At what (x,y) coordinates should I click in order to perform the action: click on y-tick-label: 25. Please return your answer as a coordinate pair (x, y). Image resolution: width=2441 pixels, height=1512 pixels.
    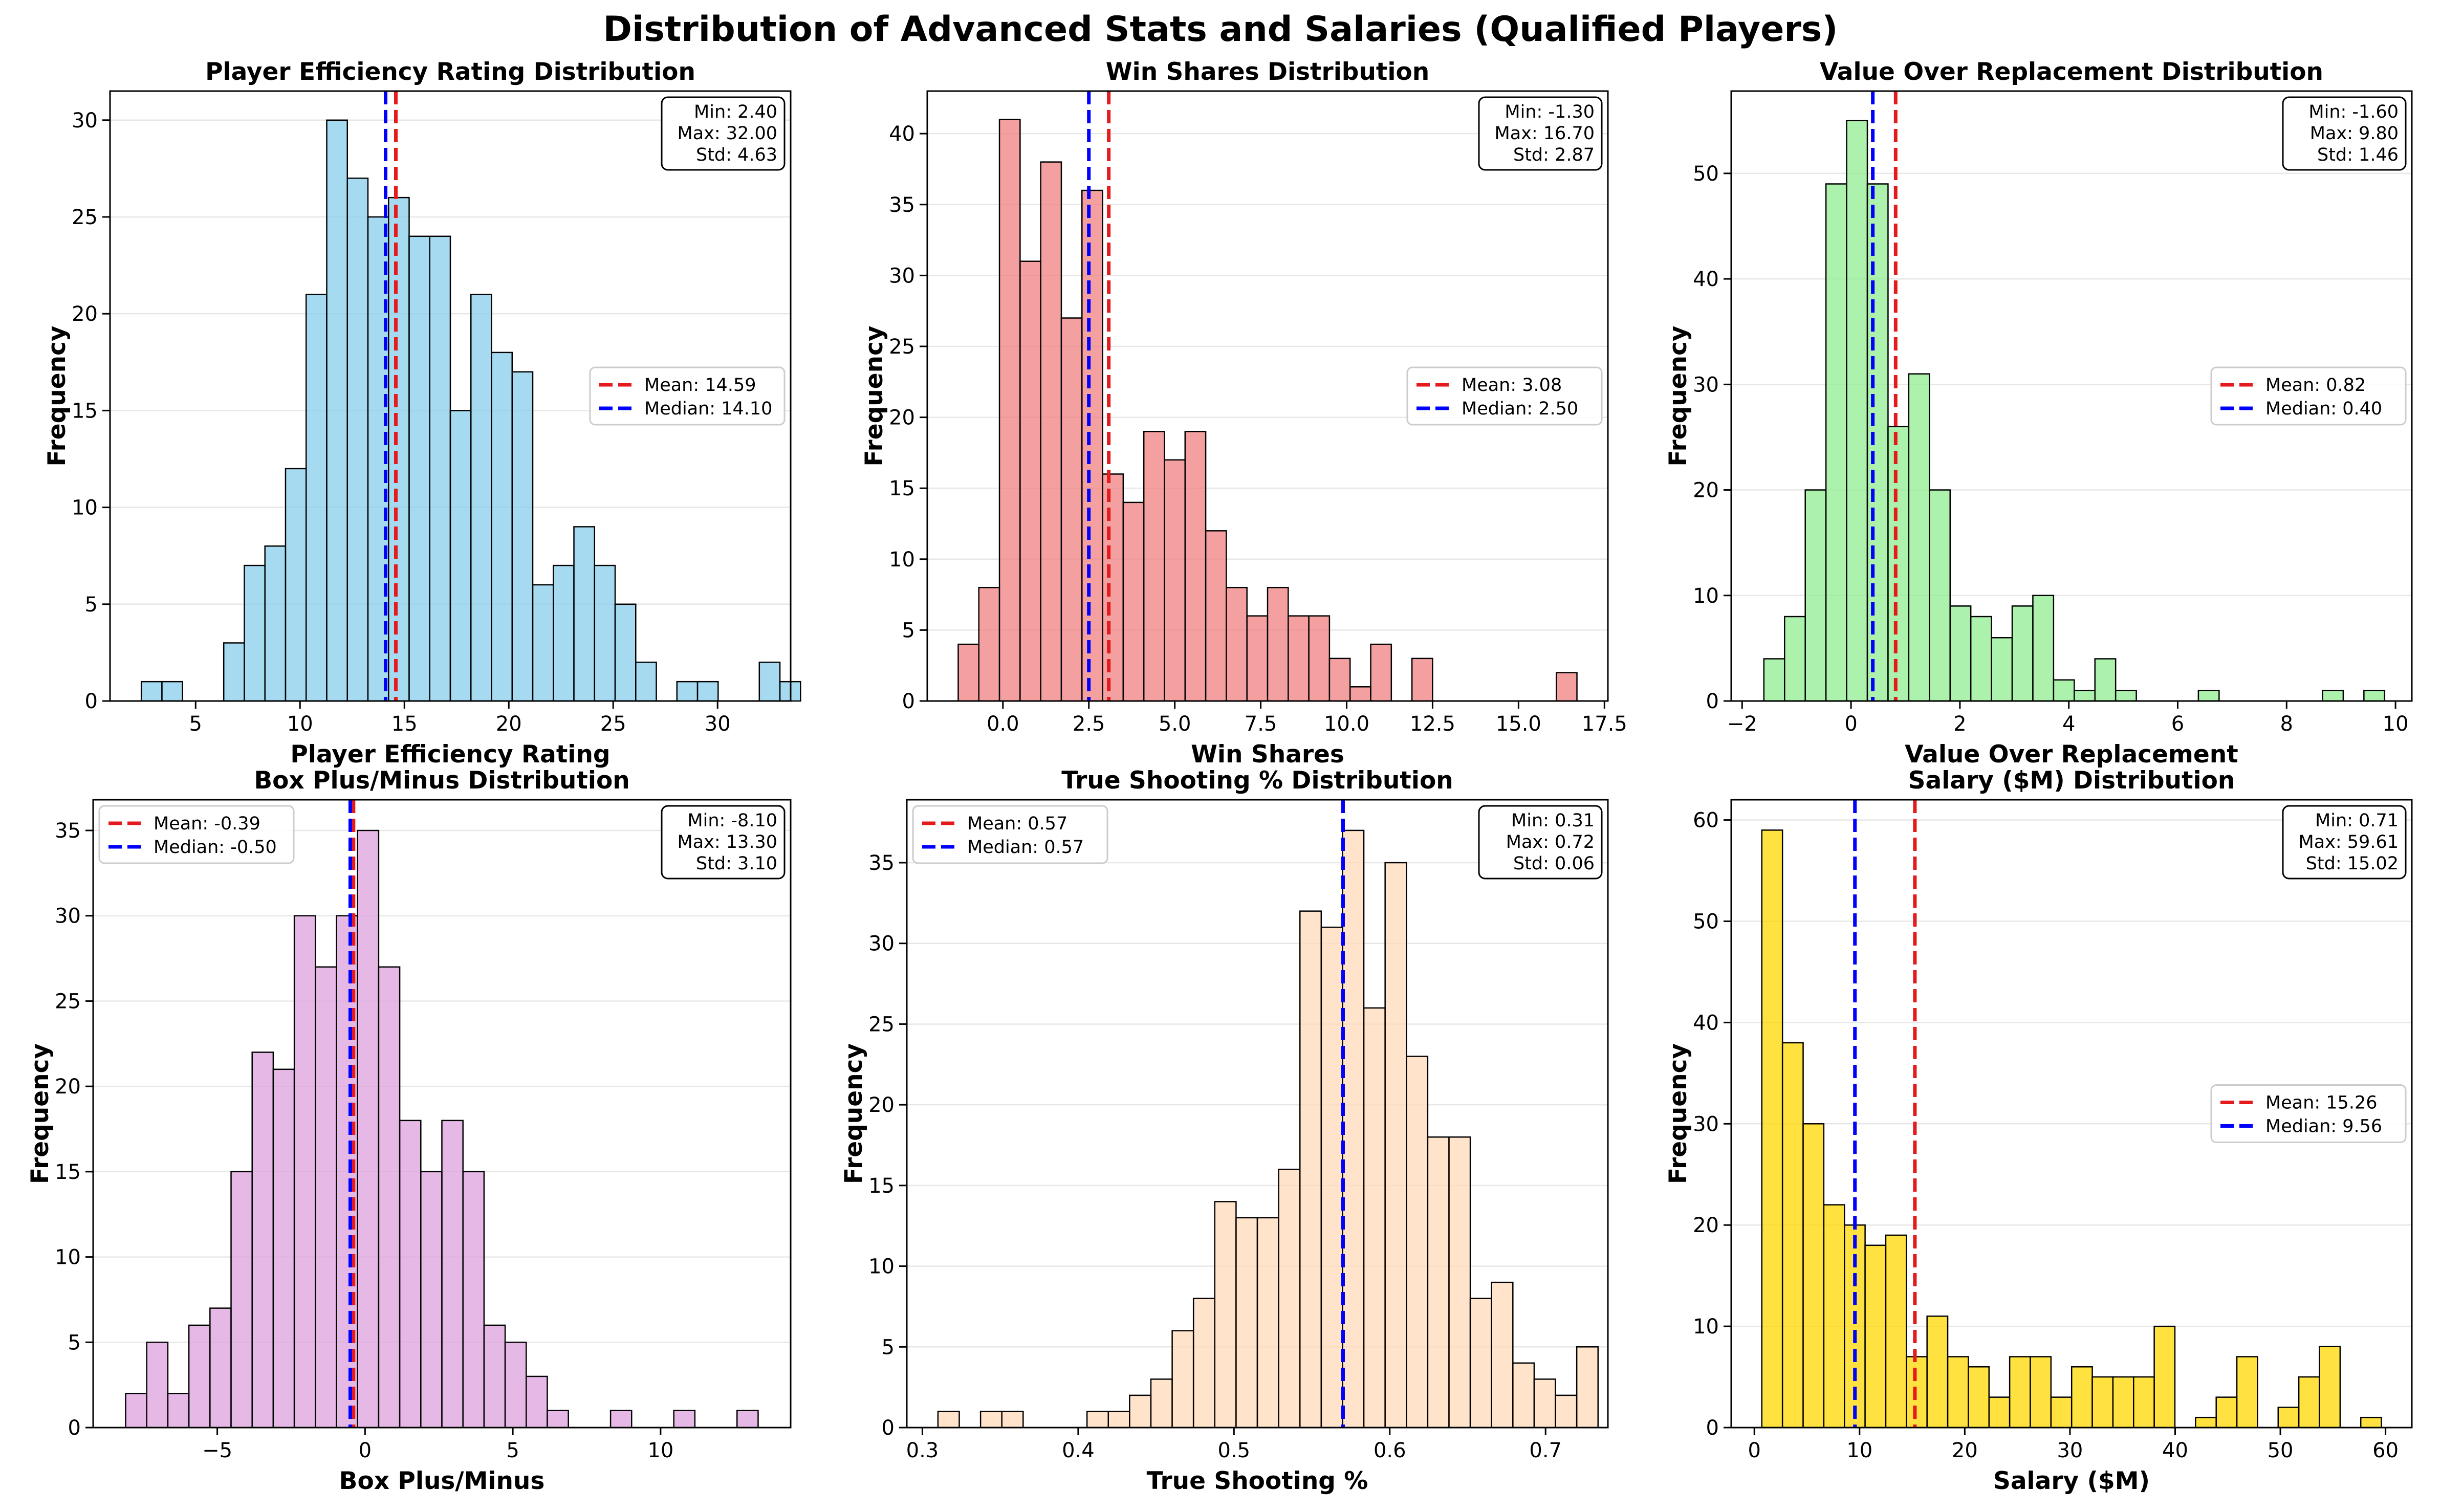
    Looking at the image, I should click on (68, 1001).